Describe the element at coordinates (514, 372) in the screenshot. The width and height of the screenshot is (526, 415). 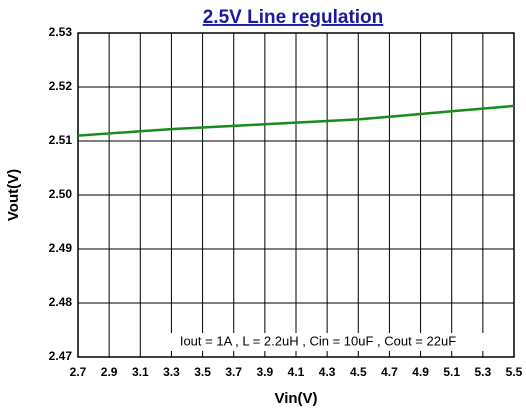
I see `x-tick-label: 5.5` at that location.